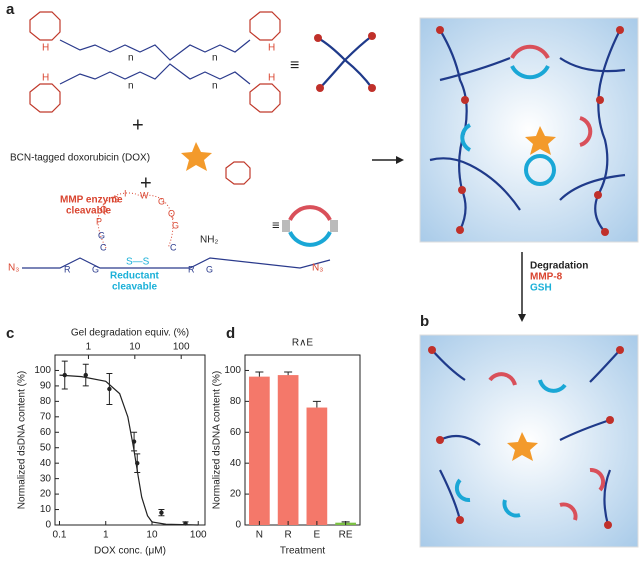  I want to click on x-tick-label: 0.1, so click(60, 535).